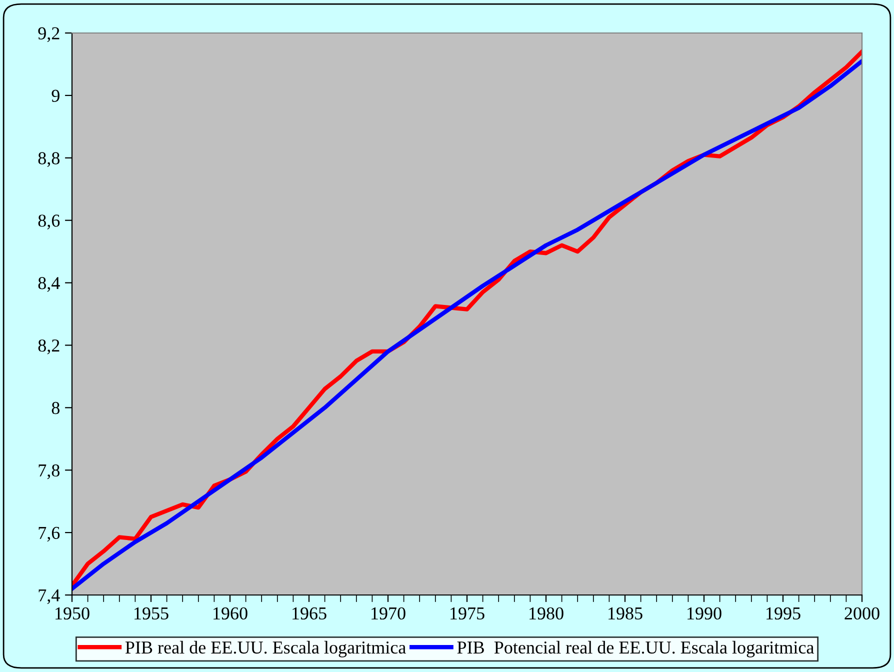  Describe the element at coordinates (231, 613) in the screenshot. I see `x-tick-label: 1960` at that location.